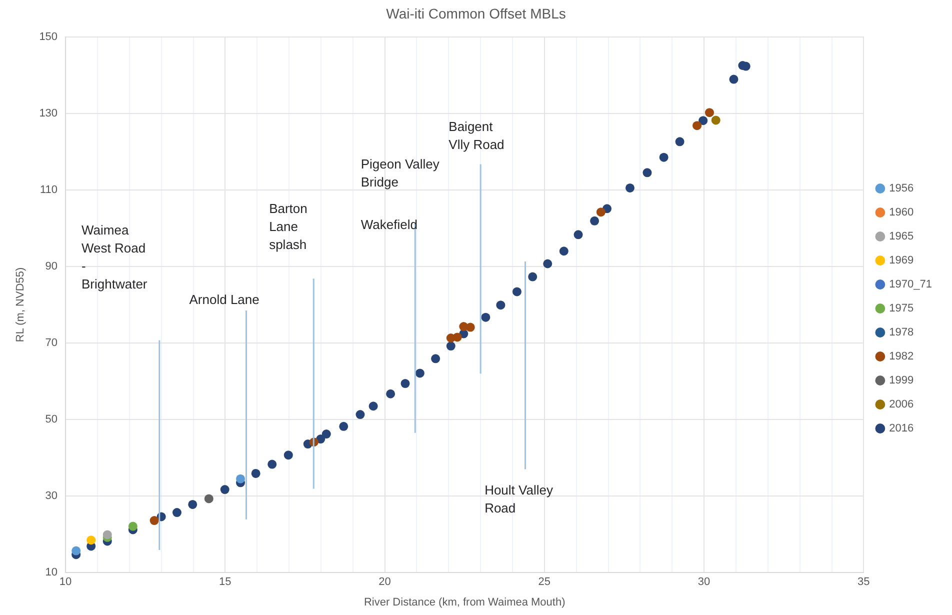 This screenshot has width=952, height=615. I want to click on x-tick-label: 10, so click(65, 582).